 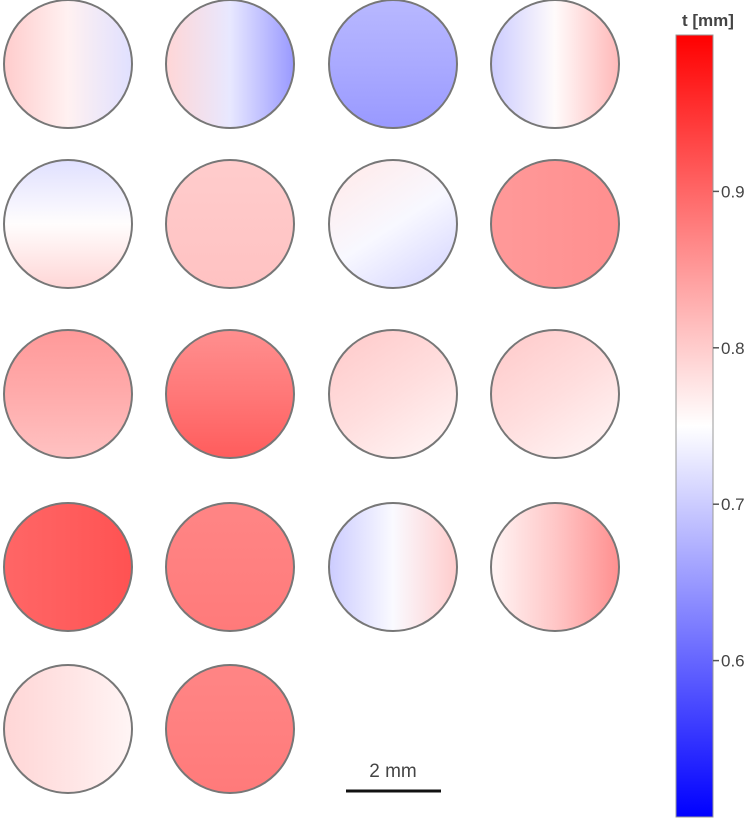 I want to click on scale-bar: 2 mm, so click(x=393, y=777).